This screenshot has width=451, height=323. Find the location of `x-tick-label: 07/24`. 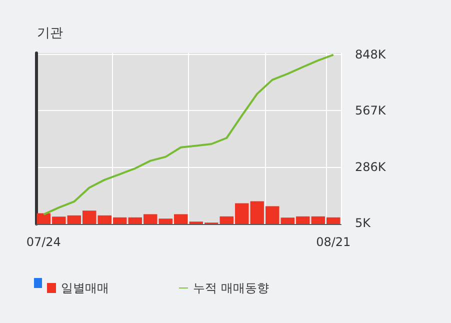

x-tick-label: 07/24 is located at coordinates (43, 242).